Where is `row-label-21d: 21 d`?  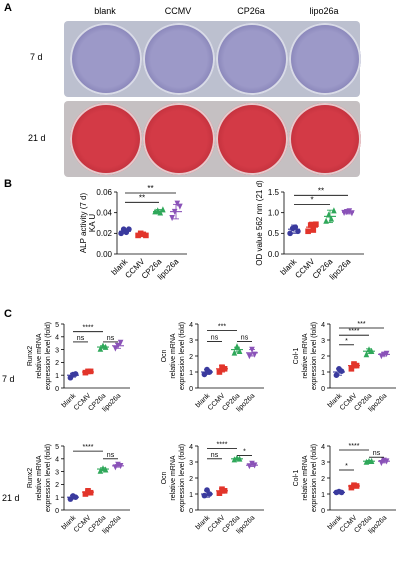
row-label-21d: 21 d is located at coordinates (37, 138).